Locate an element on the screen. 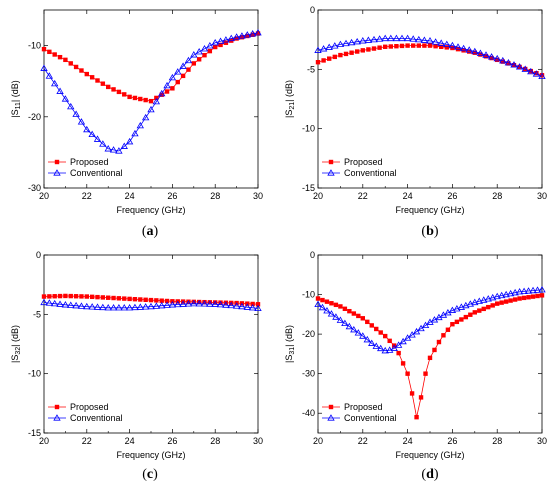 This screenshot has width=550, height=486. x-axis-label: Frequency (GHz) is located at coordinates (429, 455).